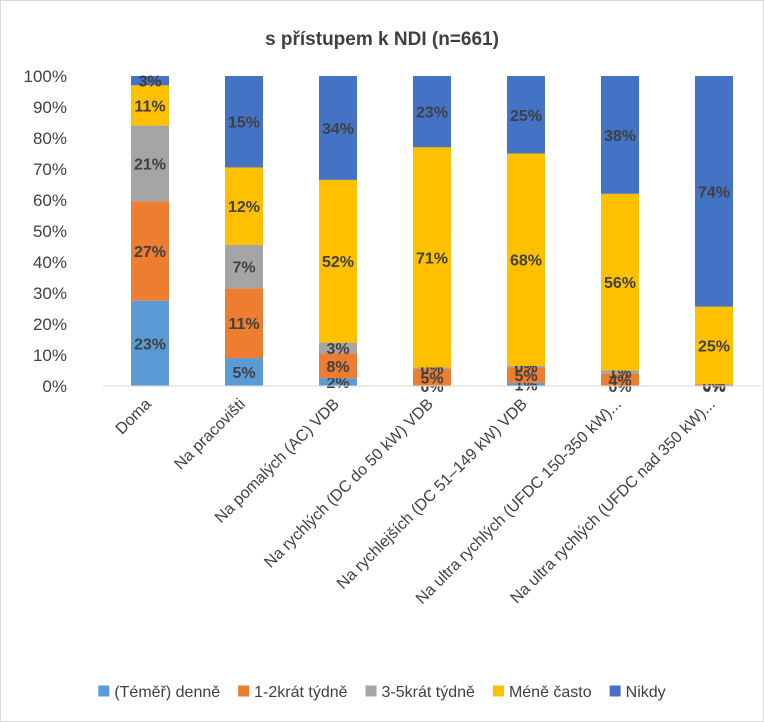  What do you see at coordinates (50, 138) in the screenshot?
I see `y-tick-label: 80%` at bounding box center [50, 138].